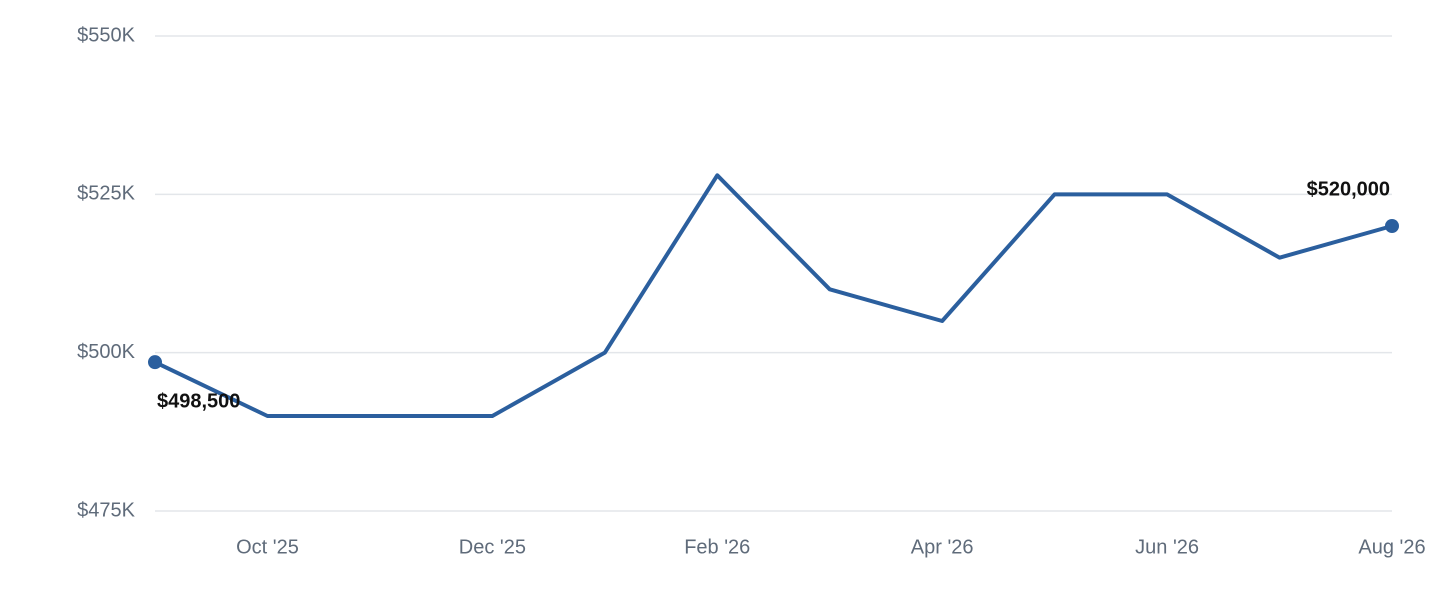  Describe the element at coordinates (106, 352) in the screenshot. I see `y-tick-label: $500K` at that location.